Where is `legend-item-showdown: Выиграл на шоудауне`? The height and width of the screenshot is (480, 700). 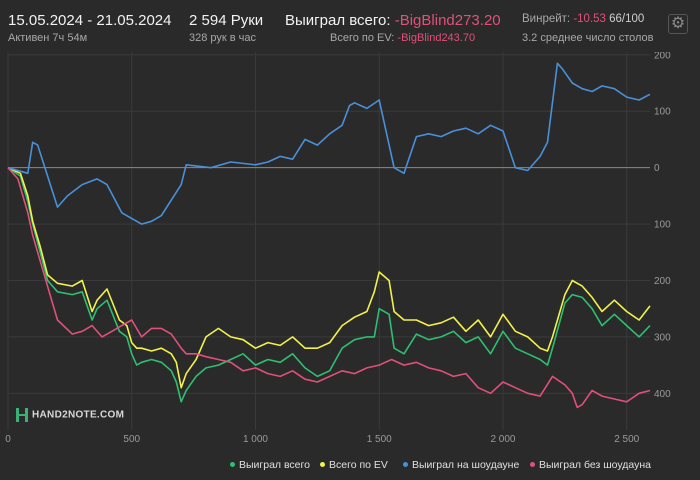 legend-item-showdown: Выиграл на шоудауне is located at coordinates (461, 465).